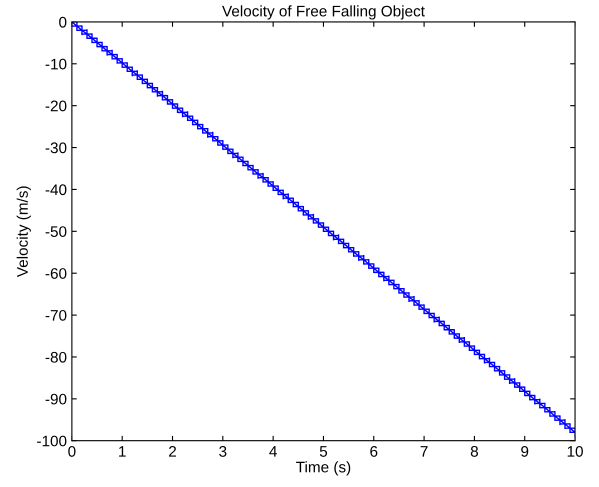 This screenshot has width=599, height=487. I want to click on x-tick-label: 7, so click(424, 451).